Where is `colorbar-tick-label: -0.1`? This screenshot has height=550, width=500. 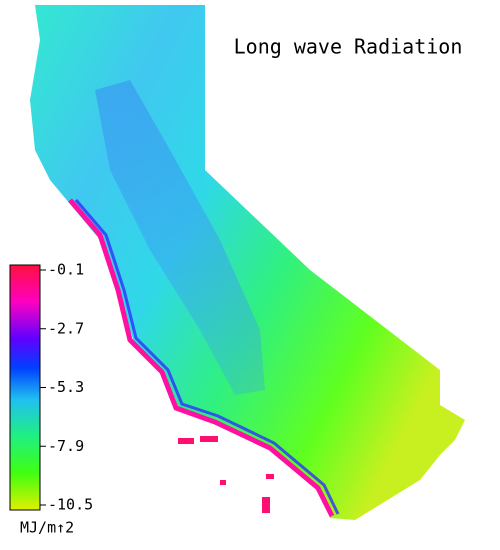 colorbar-tick-label: -0.1 is located at coordinates (66, 270).